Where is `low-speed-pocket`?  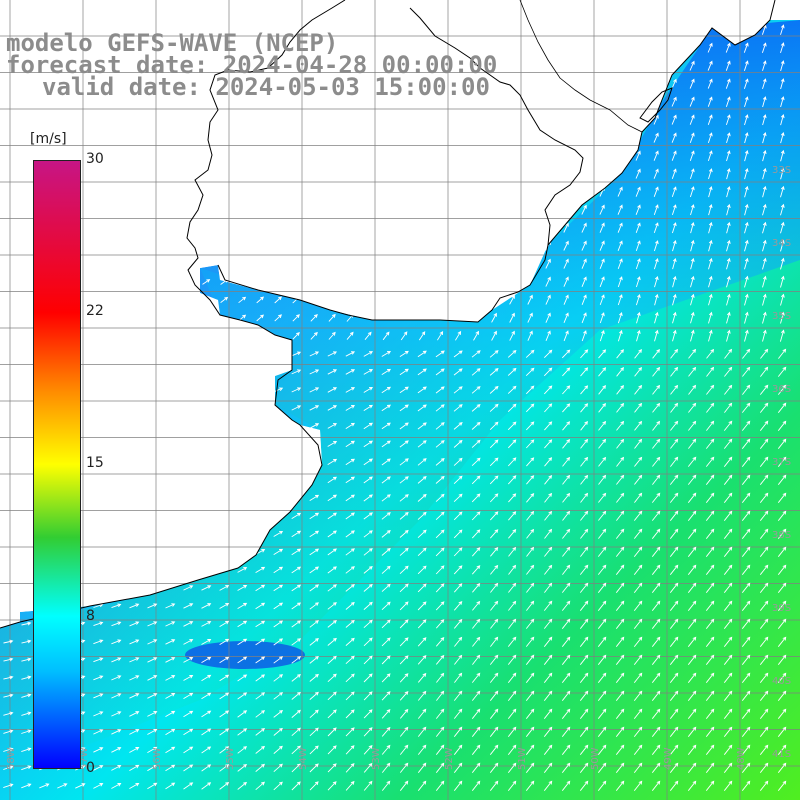 low-speed-pocket is located at coordinates (245, 655).